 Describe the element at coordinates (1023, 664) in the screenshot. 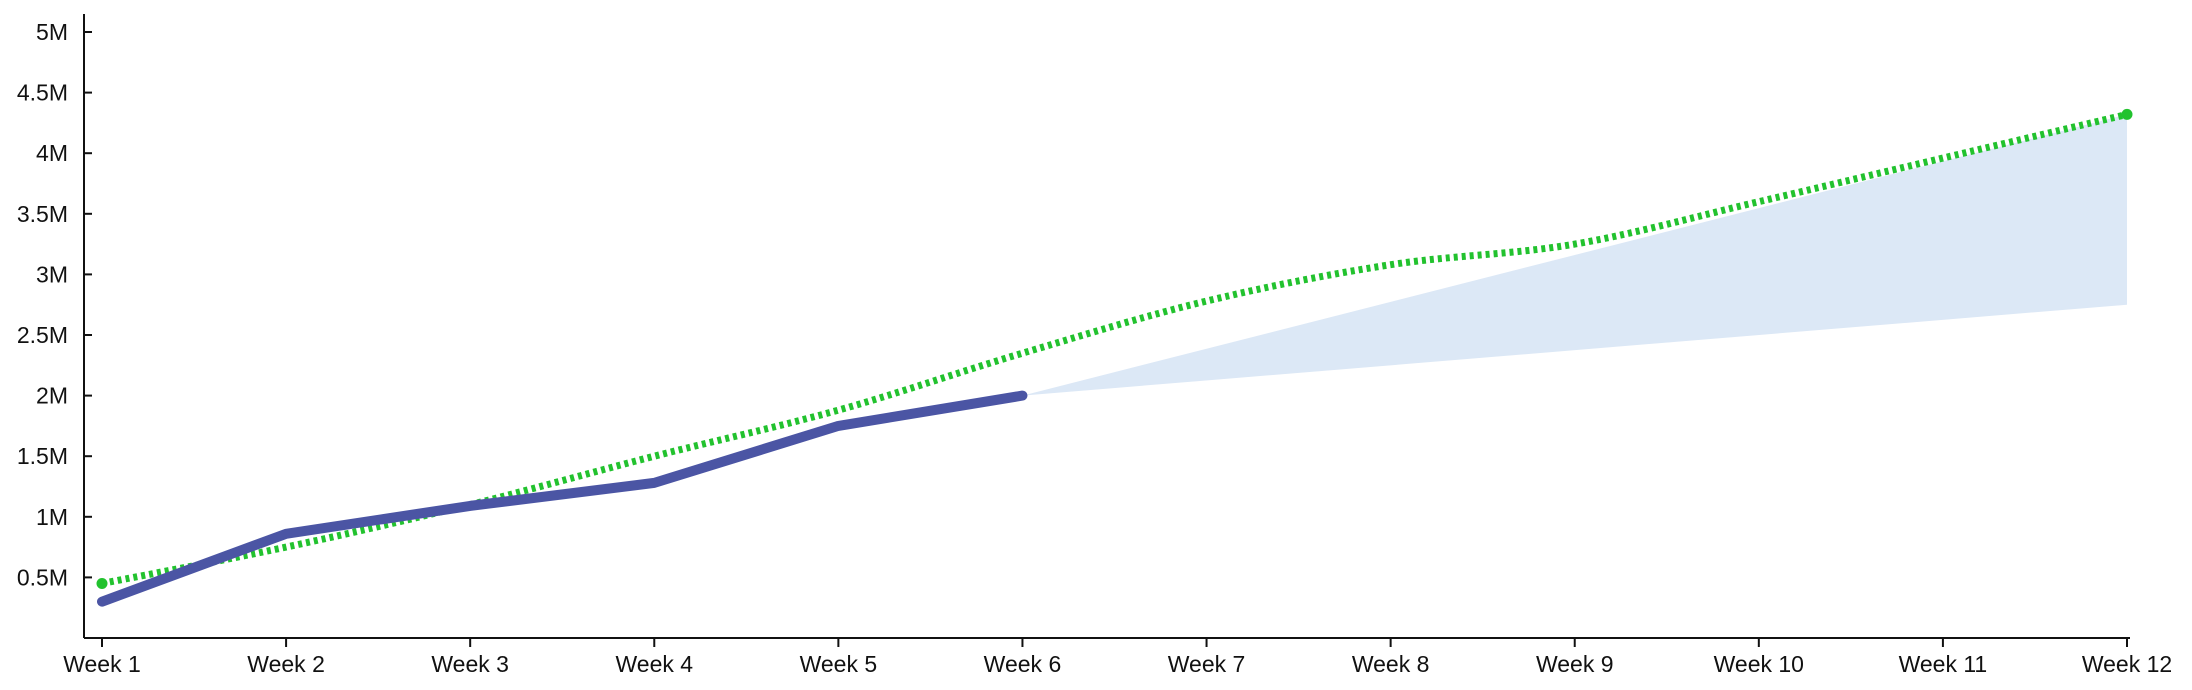

I see `x-tick-label: Week 6` at that location.